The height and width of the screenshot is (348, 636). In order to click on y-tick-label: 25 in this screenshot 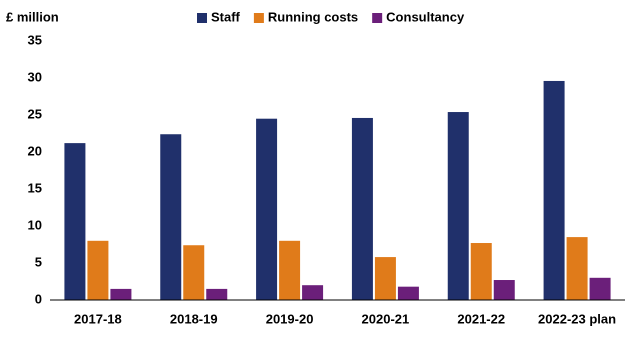, I will do `click(35, 113)`.